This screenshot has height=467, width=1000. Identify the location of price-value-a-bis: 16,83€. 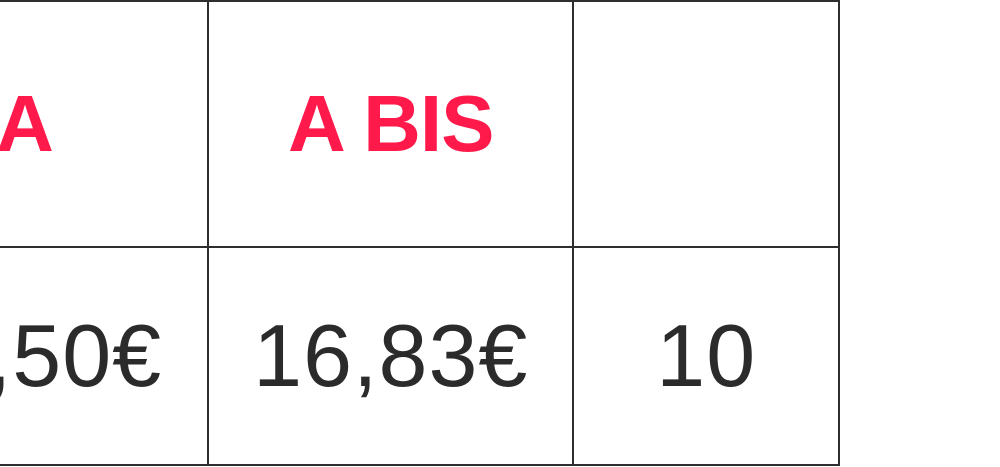
(391, 355).